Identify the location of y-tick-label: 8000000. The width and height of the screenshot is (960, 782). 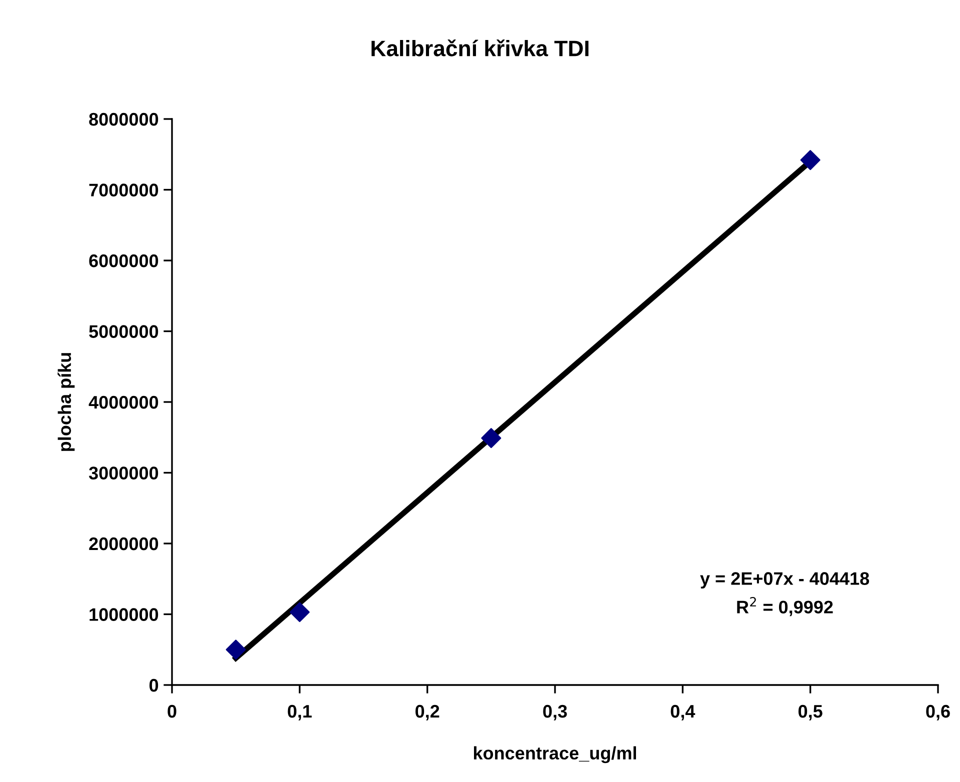
(123, 119).